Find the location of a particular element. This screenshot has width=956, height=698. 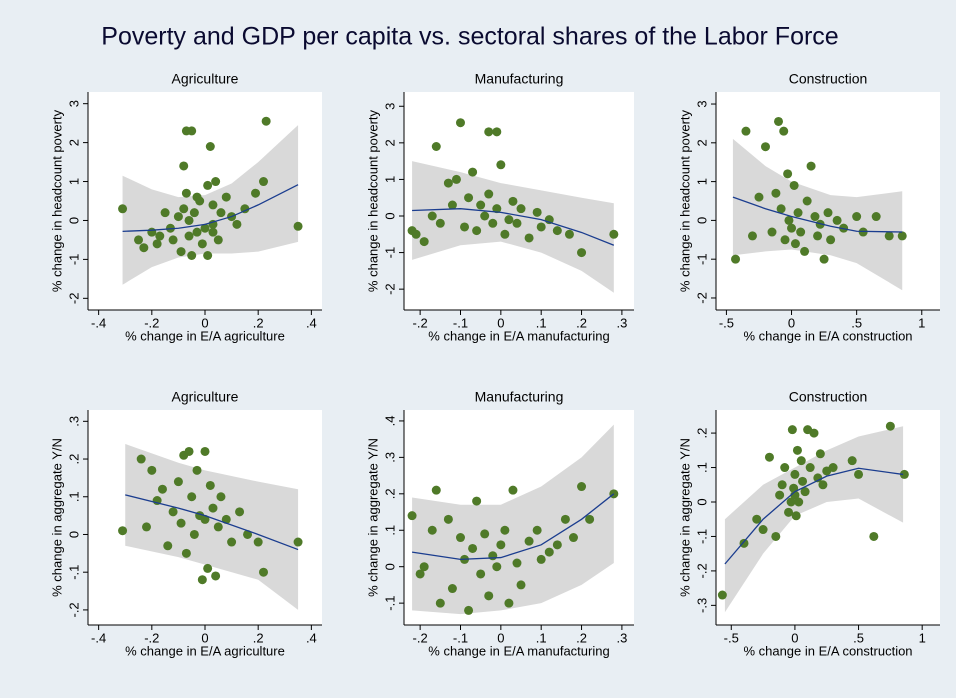

y-tick-label: -1 is located at coordinates (701, 259).